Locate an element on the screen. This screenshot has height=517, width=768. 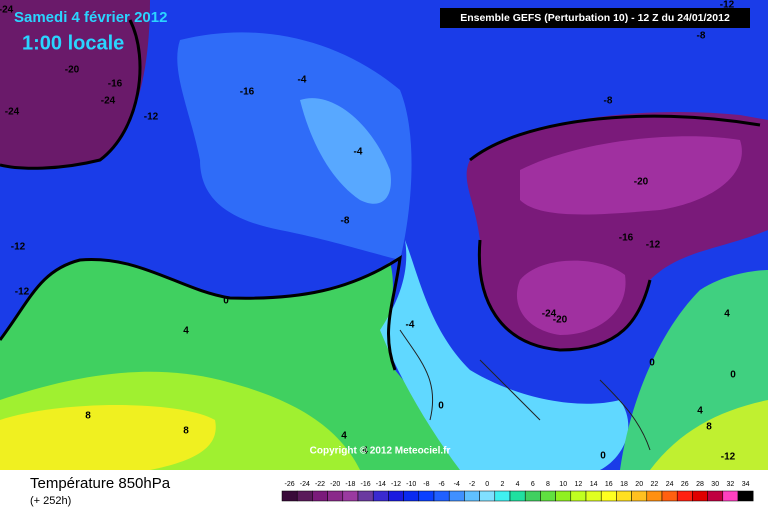
isotherm-nw is located at coordinates (71, 94).